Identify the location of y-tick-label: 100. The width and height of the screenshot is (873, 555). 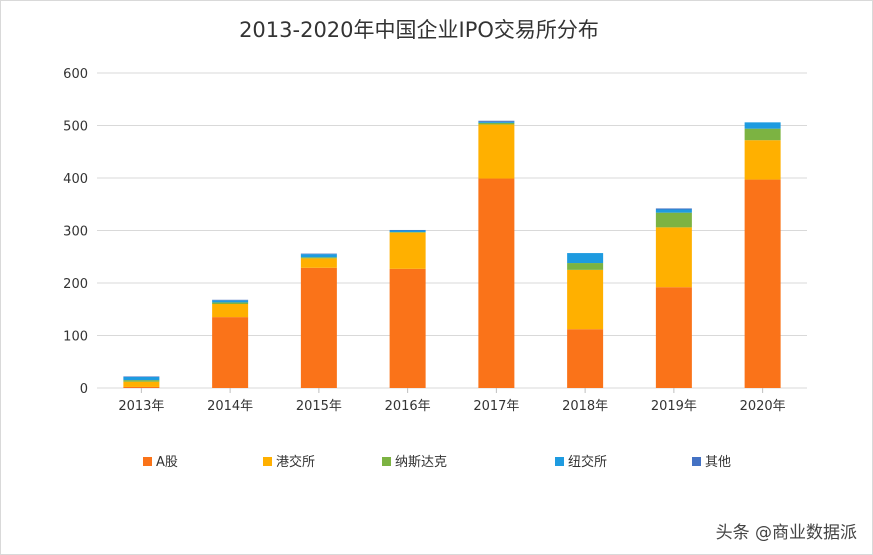
(75, 337).